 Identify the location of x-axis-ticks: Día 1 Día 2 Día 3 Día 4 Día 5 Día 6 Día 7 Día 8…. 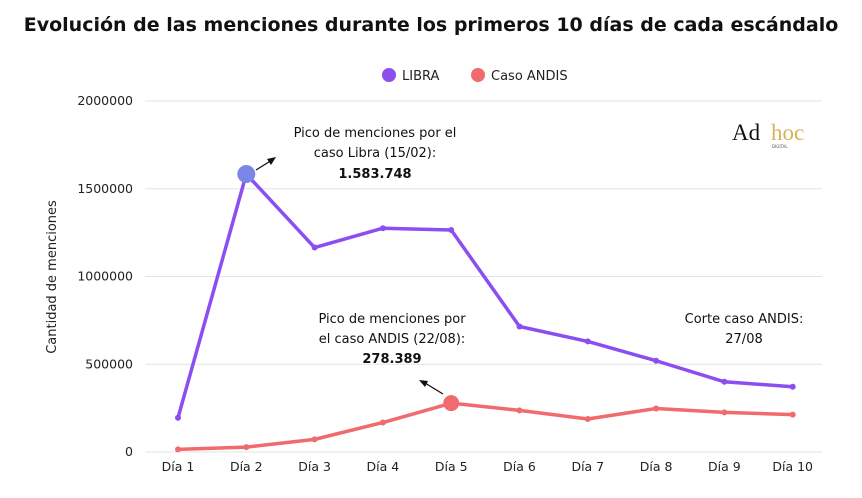
(487, 466).